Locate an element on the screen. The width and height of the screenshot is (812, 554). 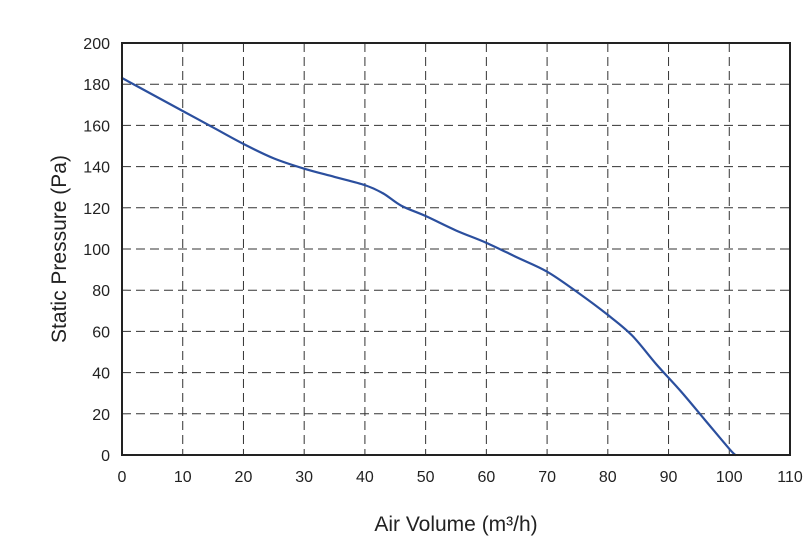
x-tick-label: 30 is located at coordinates (304, 477).